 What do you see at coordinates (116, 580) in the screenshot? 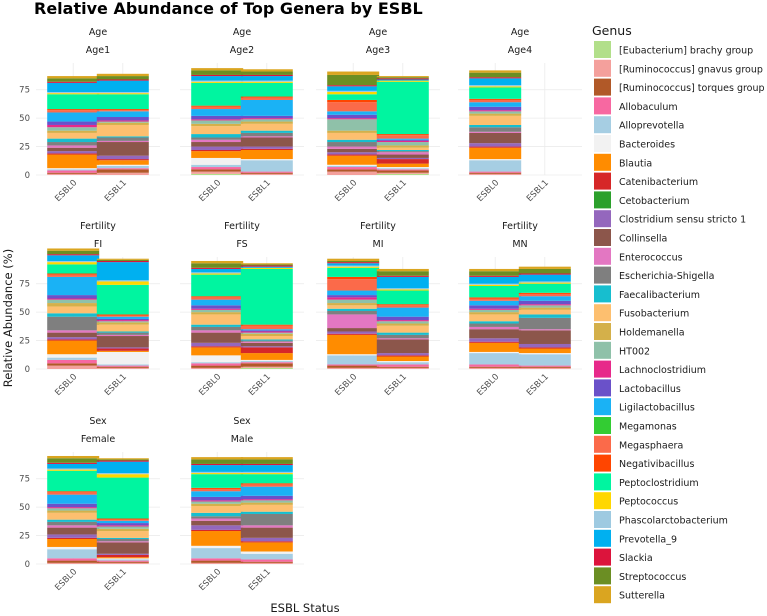
I see `x-tick-label: ESBL1` at bounding box center [116, 580].